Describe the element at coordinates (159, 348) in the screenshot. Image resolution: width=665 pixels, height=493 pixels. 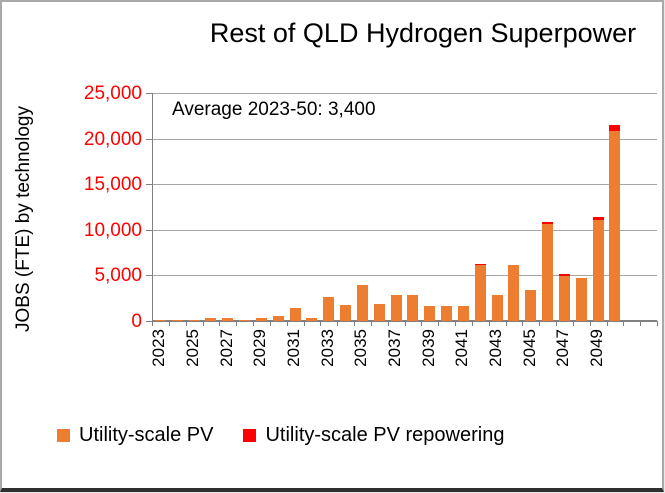
I see `x-tick-label: 2023` at that location.